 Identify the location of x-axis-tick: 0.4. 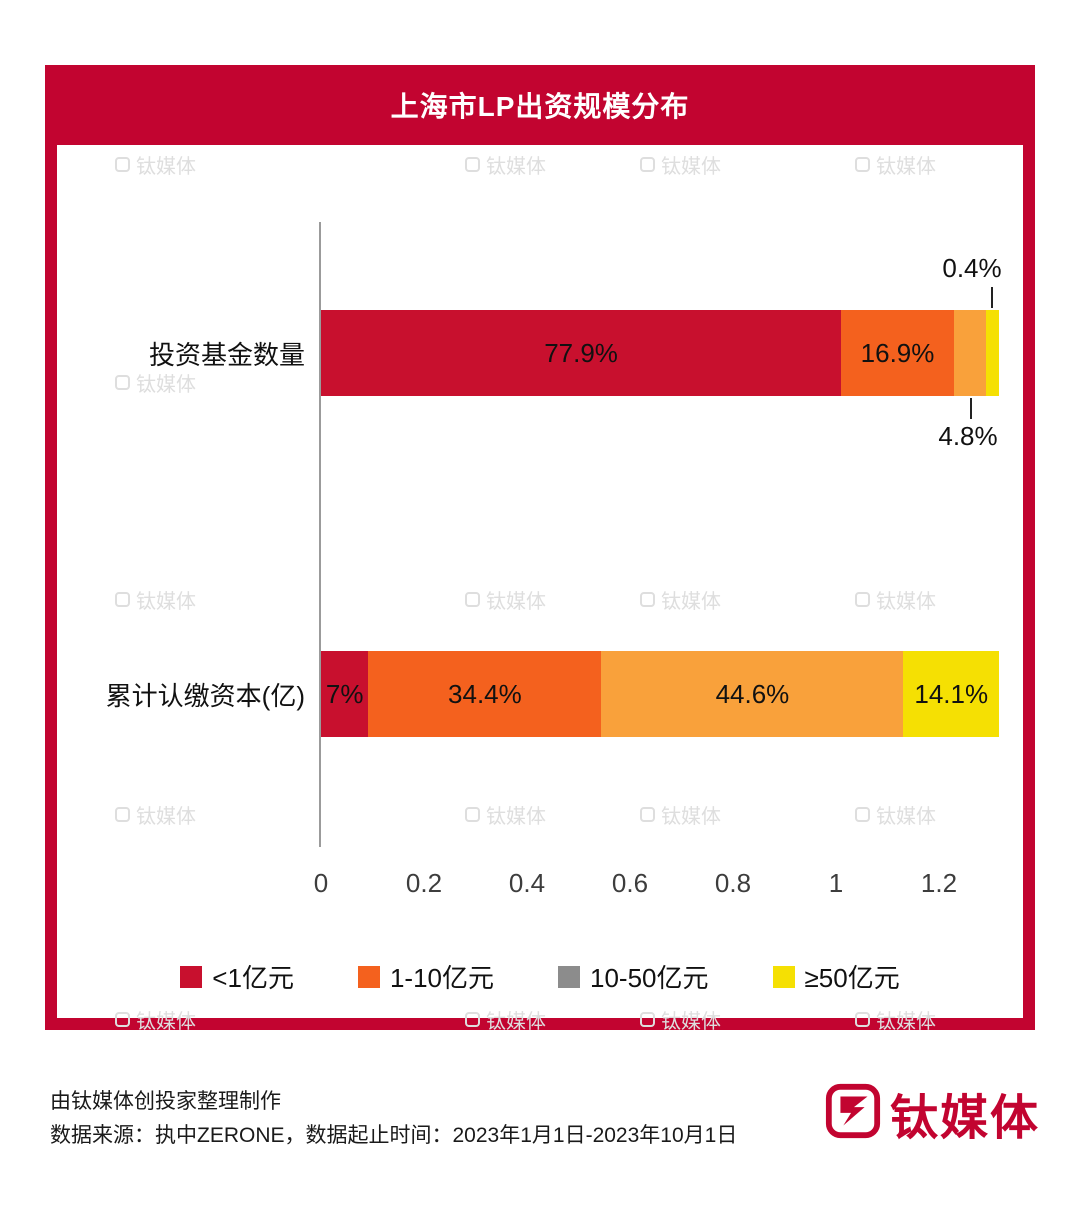
(527, 883).